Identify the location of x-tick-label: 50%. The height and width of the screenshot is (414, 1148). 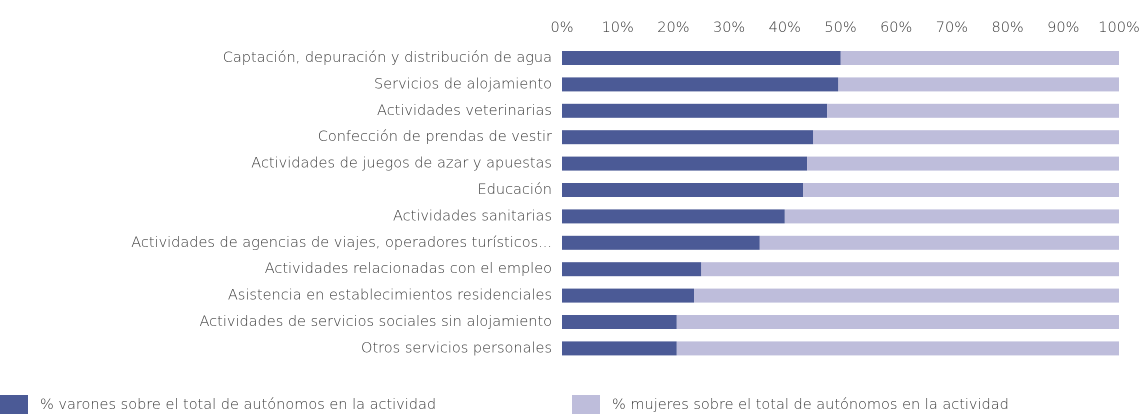
(840, 28).